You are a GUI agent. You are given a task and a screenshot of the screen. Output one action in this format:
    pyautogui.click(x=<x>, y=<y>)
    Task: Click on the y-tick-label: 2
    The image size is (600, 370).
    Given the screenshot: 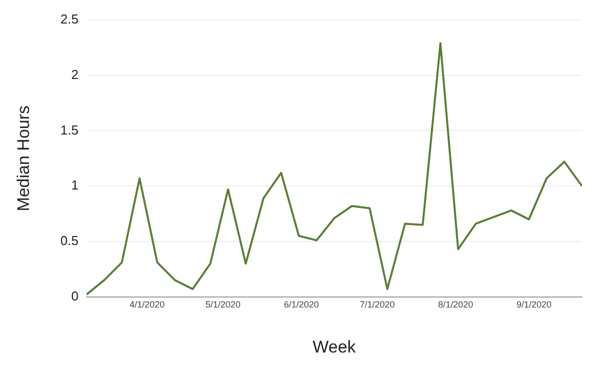 What is the action you would take?
    pyautogui.click(x=74, y=74)
    